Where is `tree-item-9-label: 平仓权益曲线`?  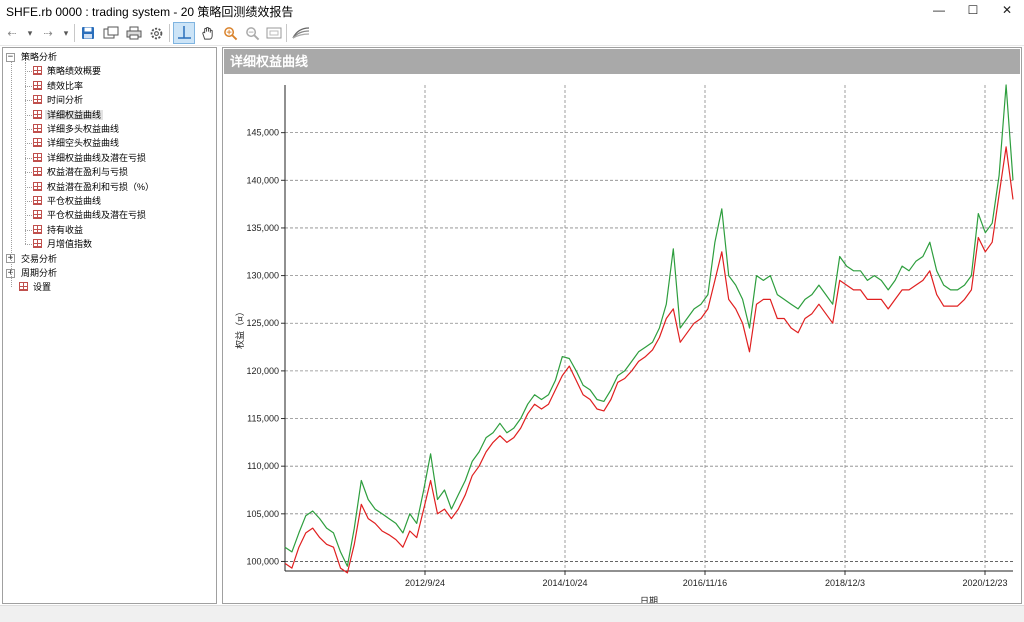
tree-item-9-label: 平仓权益曲线 is located at coordinates (74, 201).